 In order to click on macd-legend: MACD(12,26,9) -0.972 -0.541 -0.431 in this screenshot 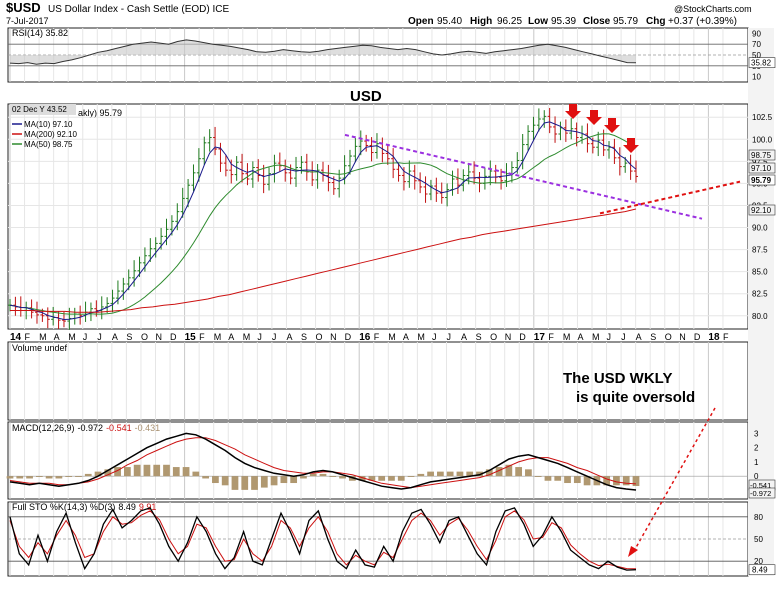, I will do `click(86, 428)`.